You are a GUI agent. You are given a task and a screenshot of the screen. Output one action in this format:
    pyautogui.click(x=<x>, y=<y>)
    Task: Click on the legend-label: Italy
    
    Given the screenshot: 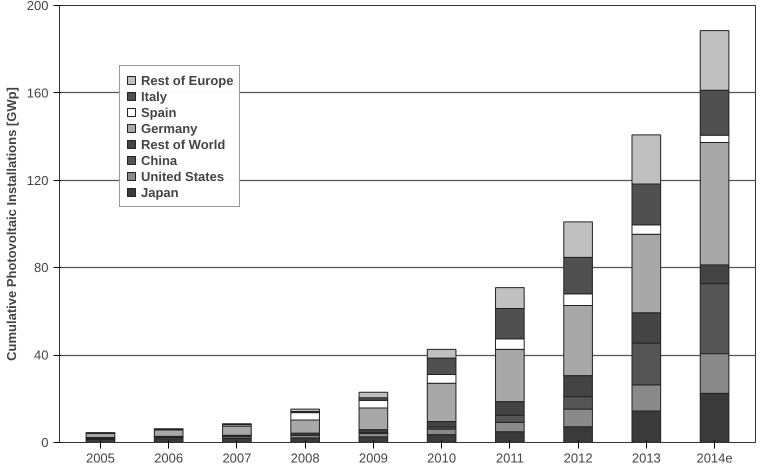 What is the action you would take?
    pyautogui.click(x=154, y=96)
    